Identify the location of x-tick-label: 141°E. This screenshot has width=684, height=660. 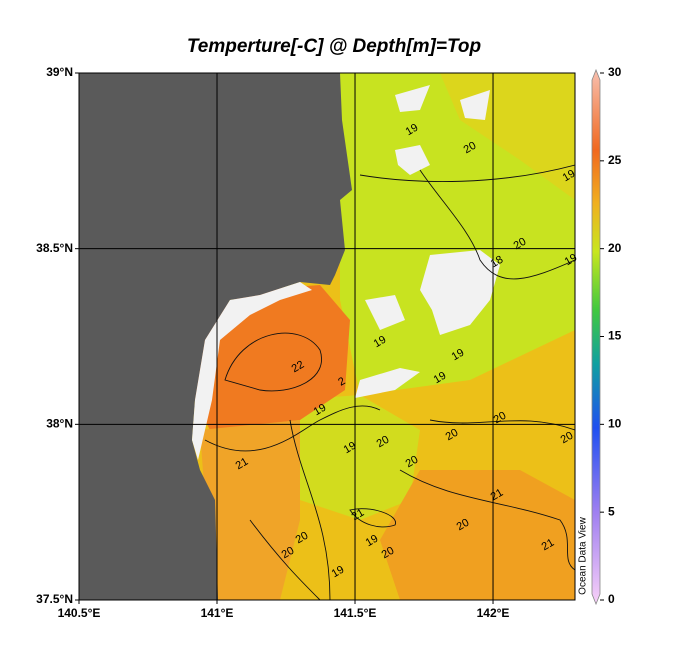
(217, 613).